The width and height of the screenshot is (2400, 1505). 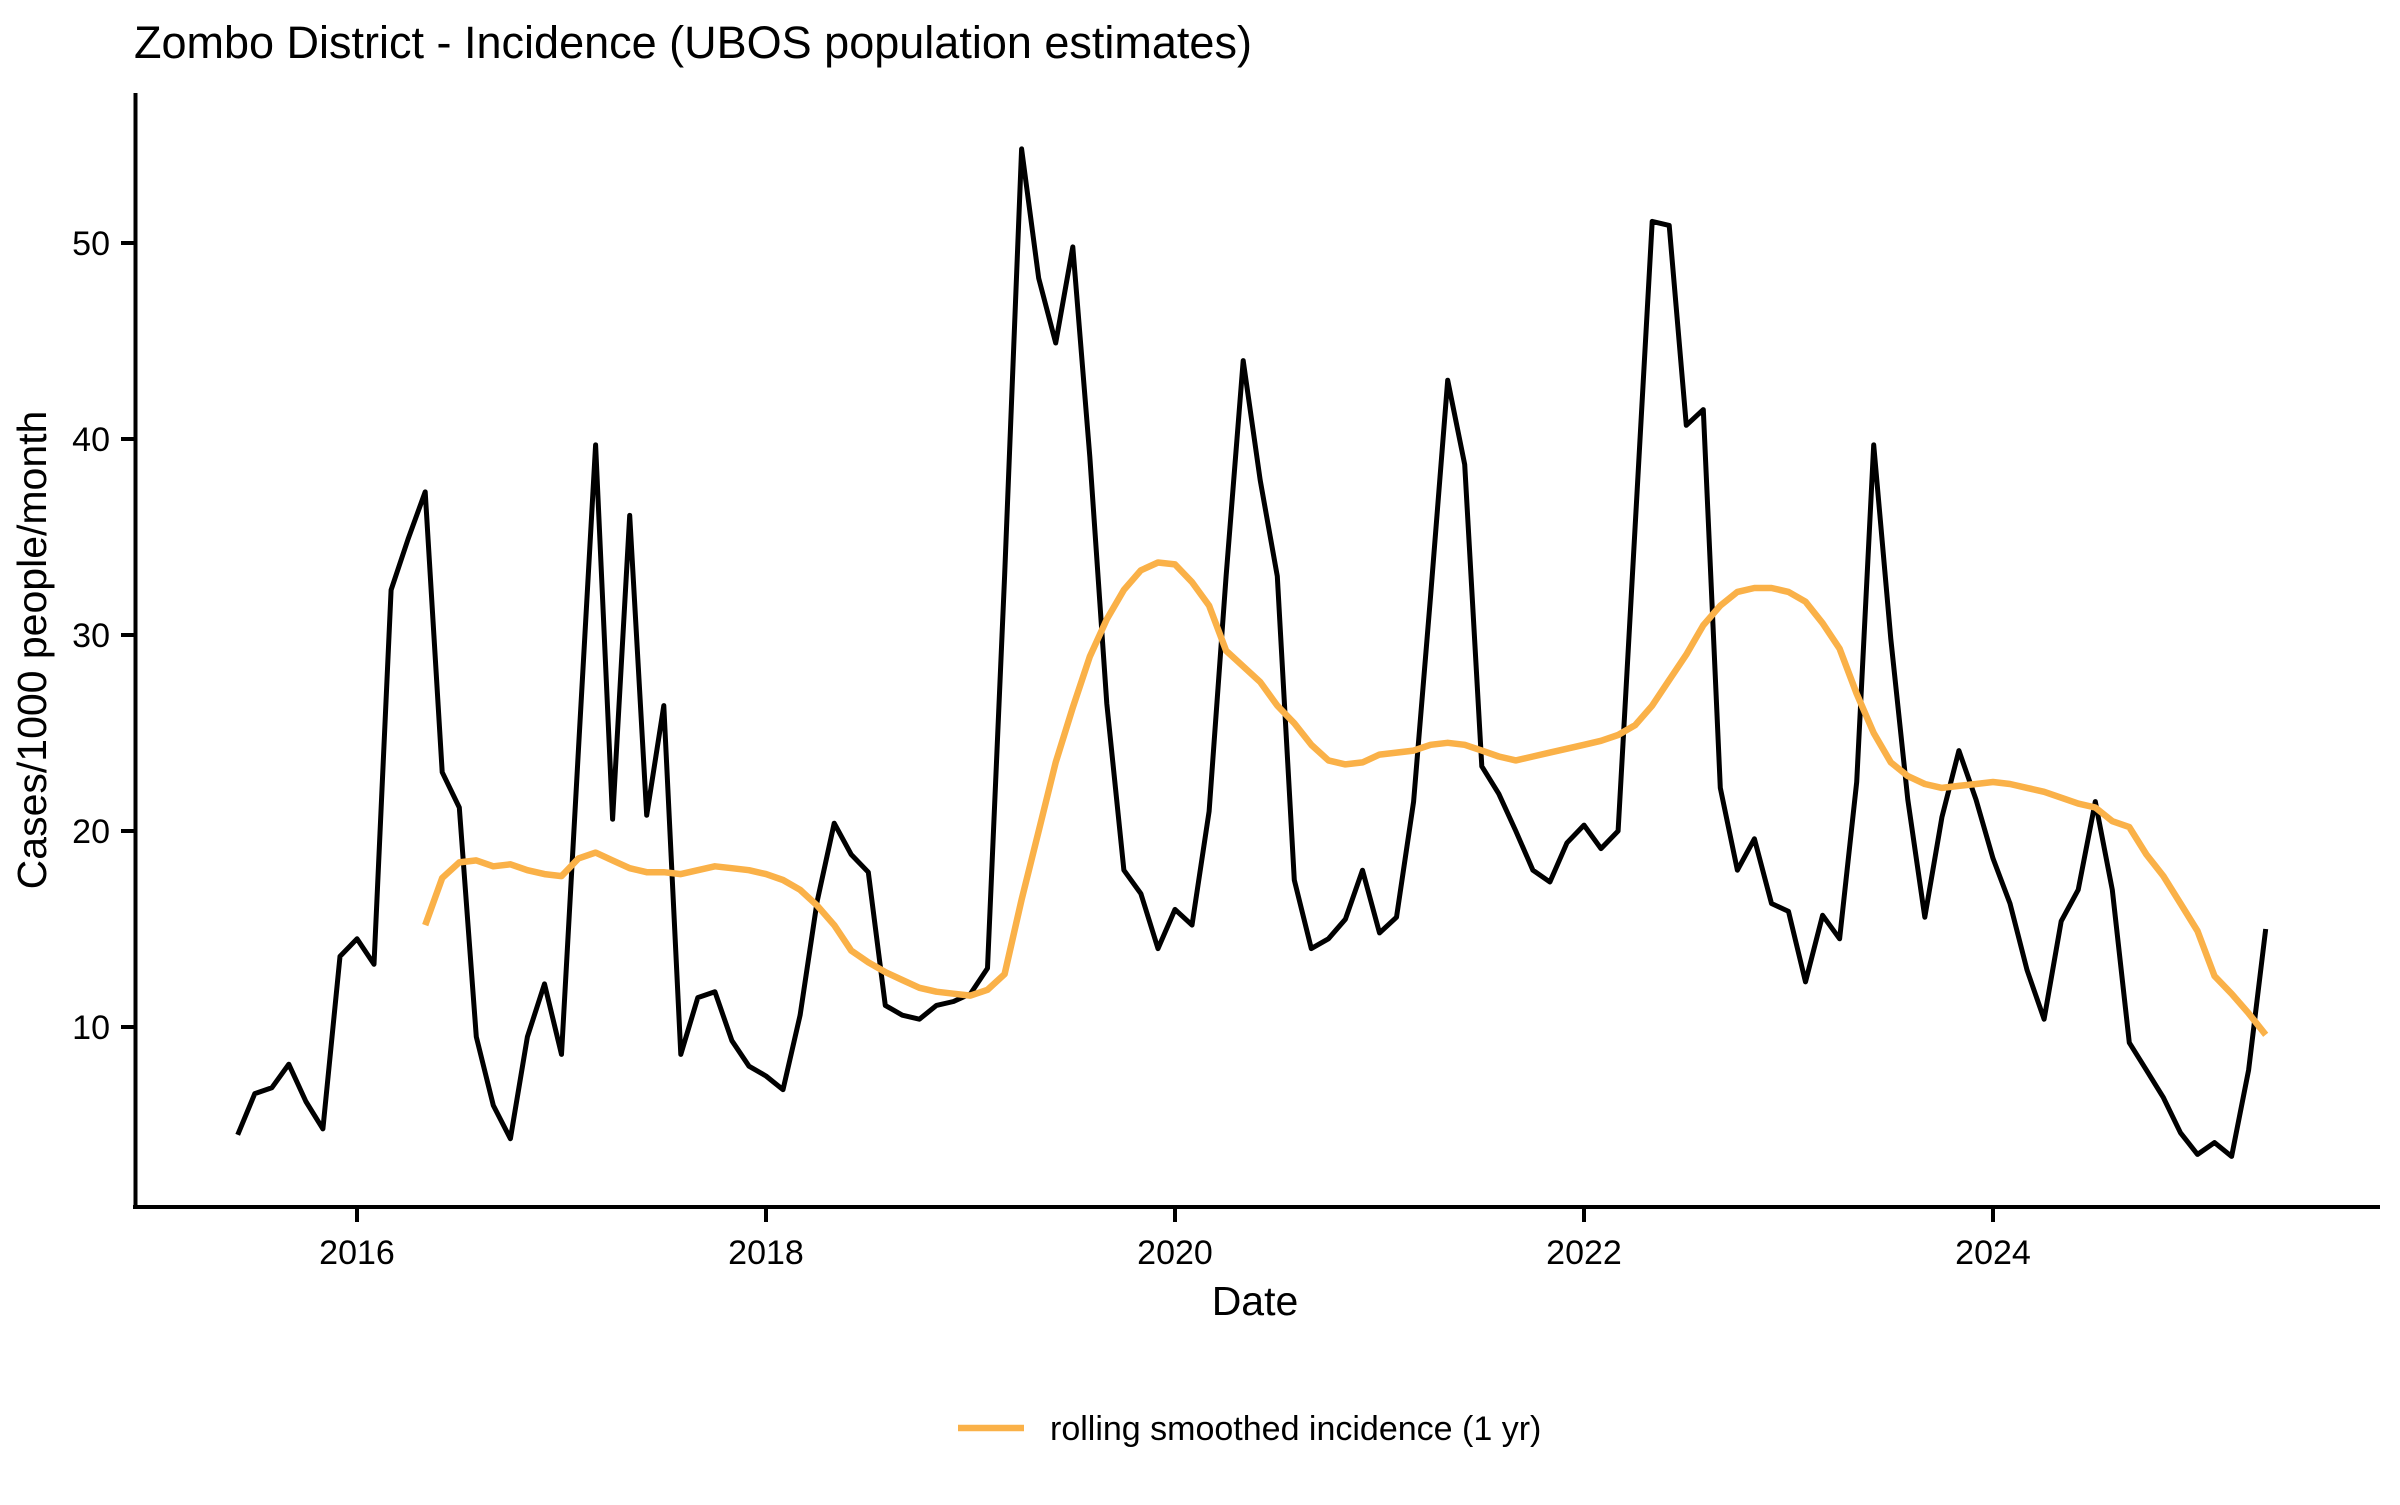 I want to click on y-tick-label: 30, so click(x=91, y=636).